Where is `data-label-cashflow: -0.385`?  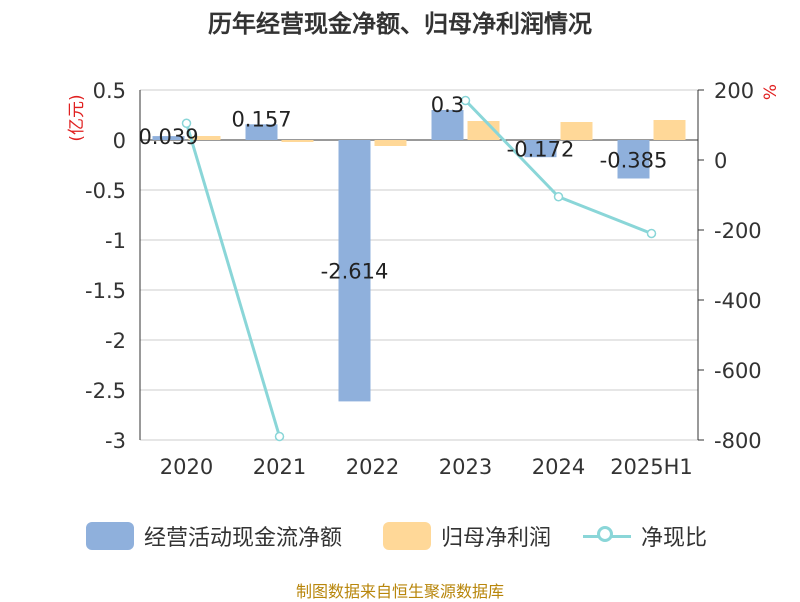 data-label-cashflow: -0.385 is located at coordinates (634, 160).